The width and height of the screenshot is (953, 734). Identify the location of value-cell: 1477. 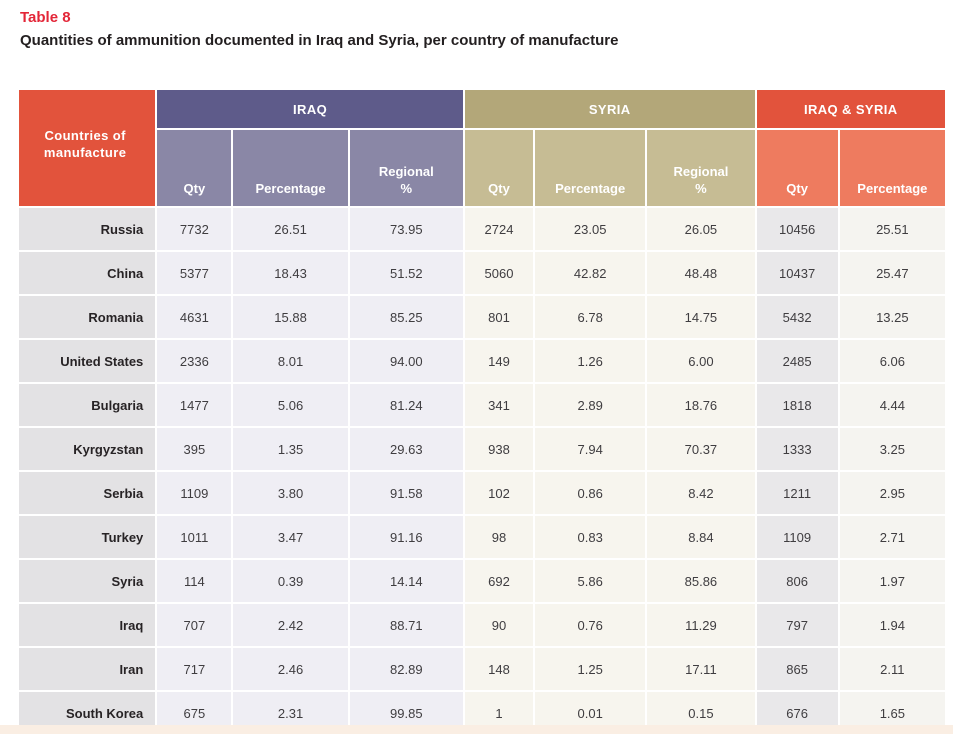
(194, 405).